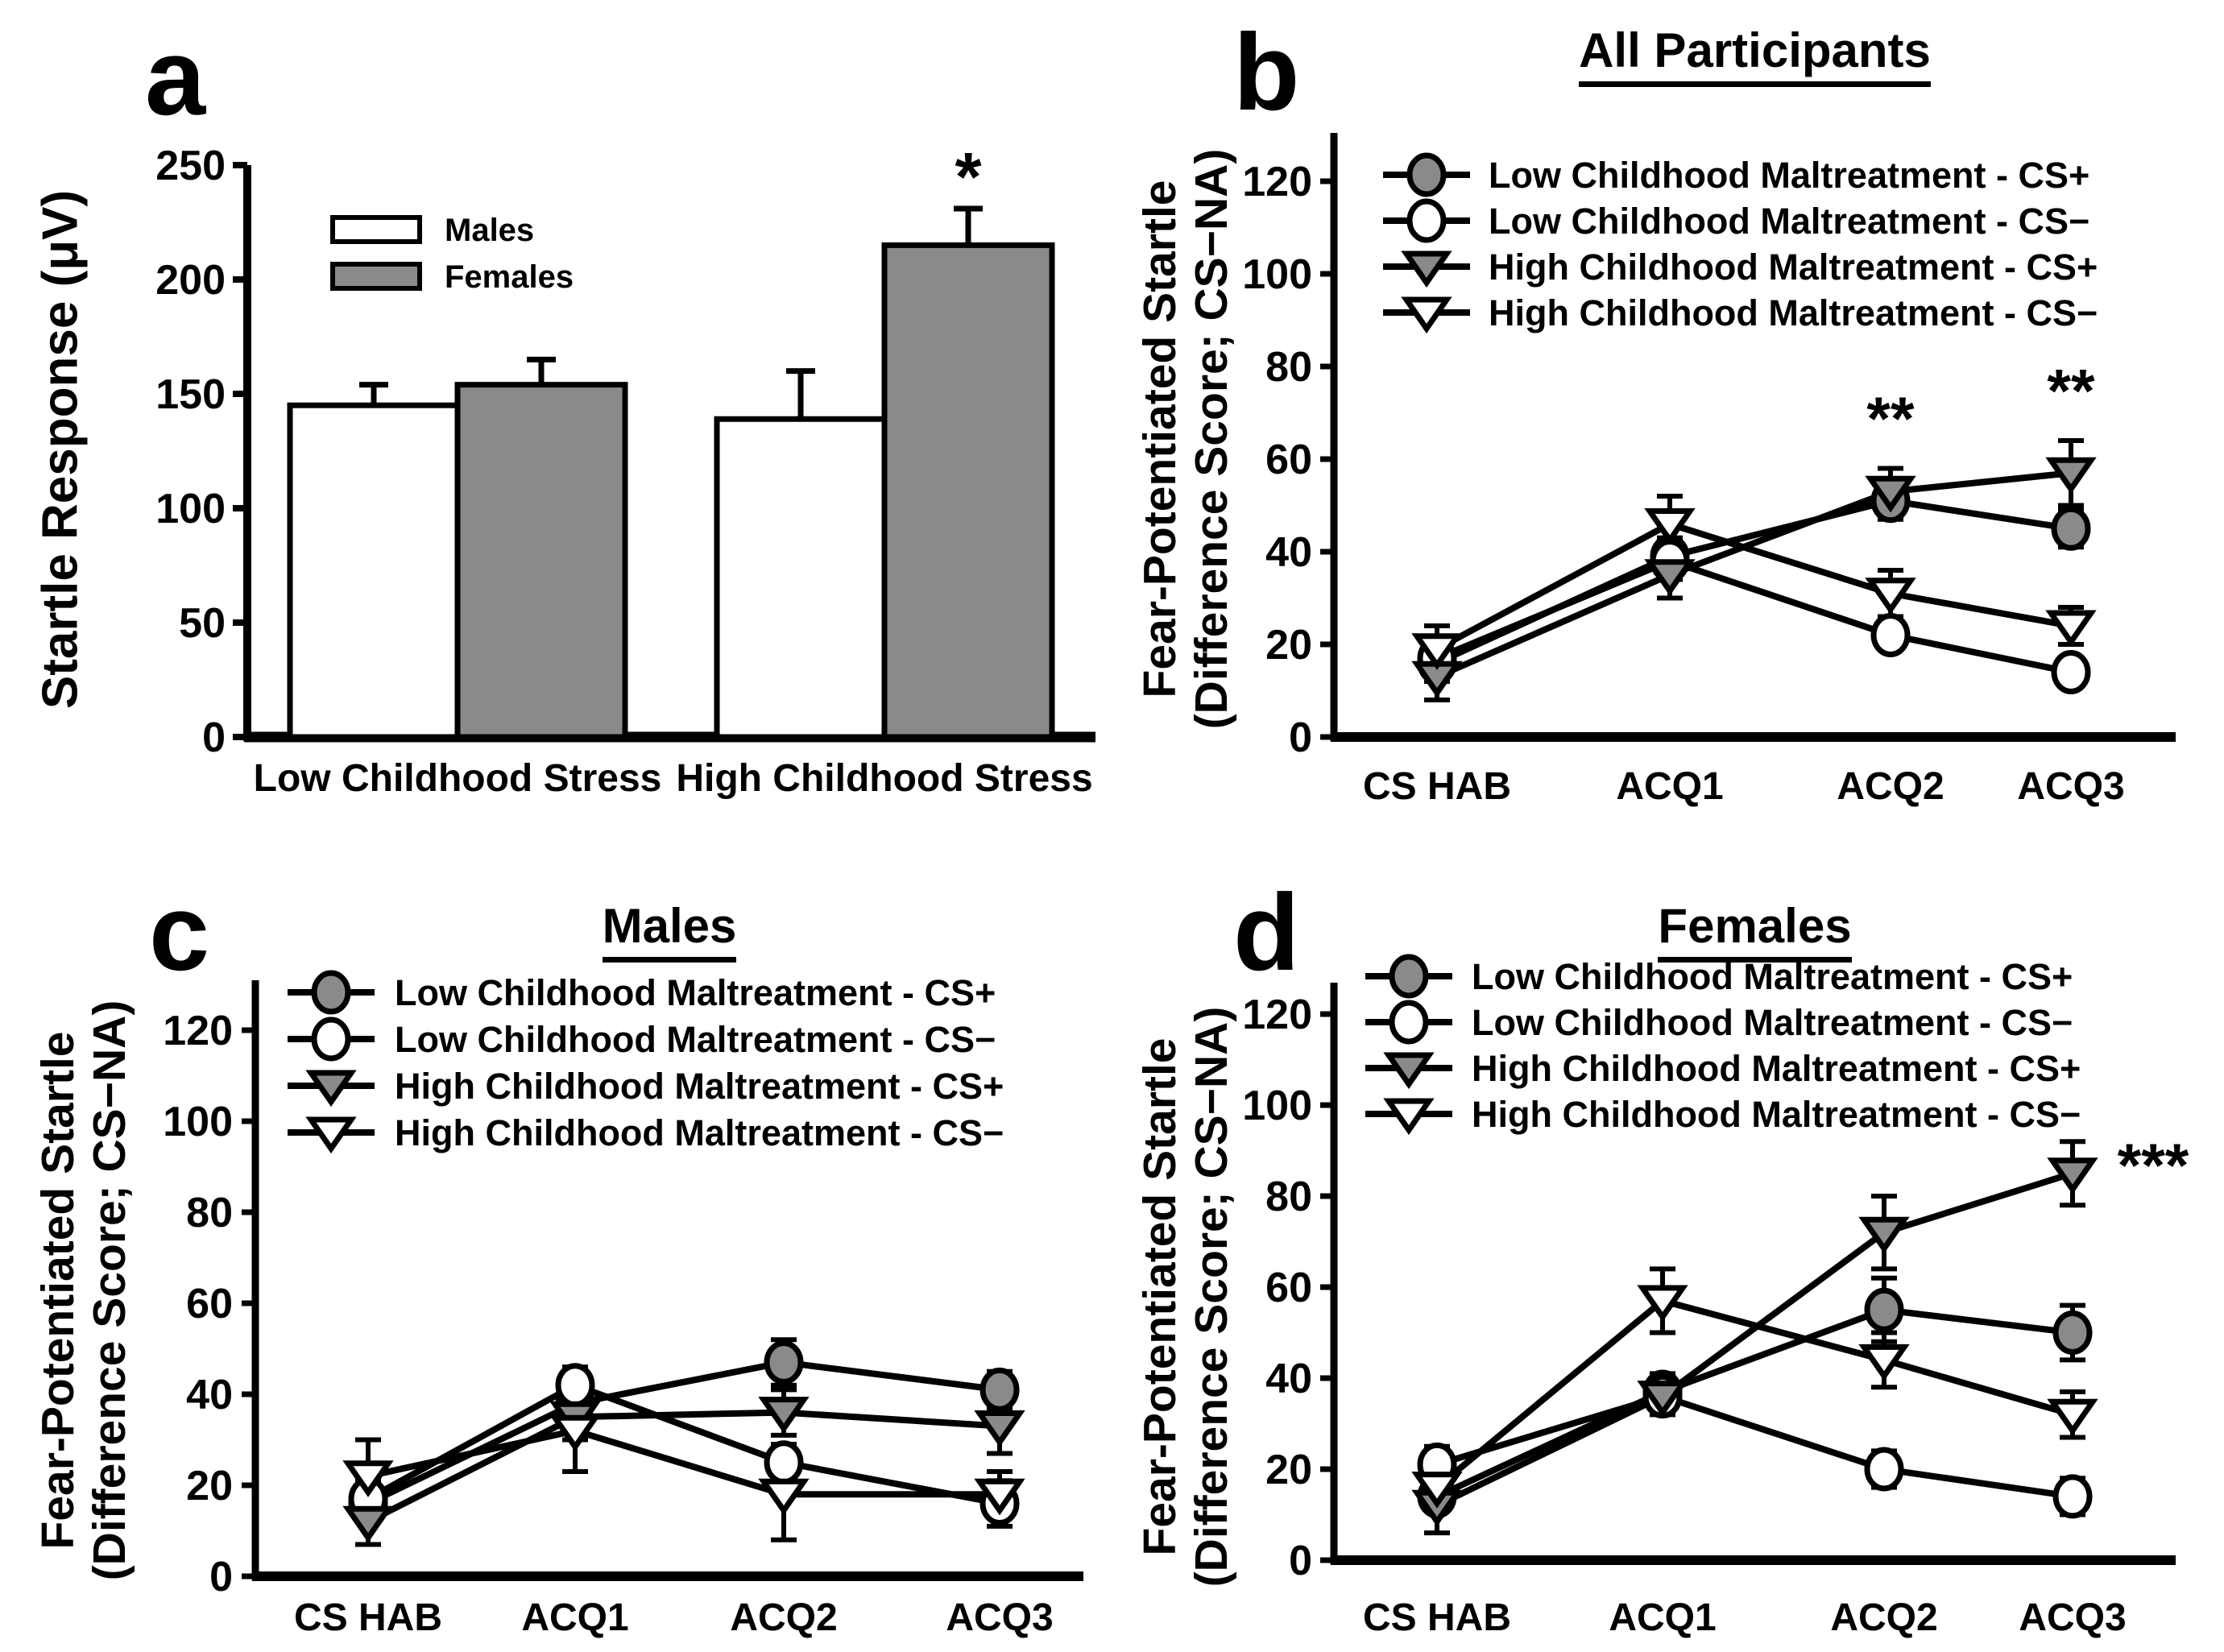 Image resolution: width=2224 pixels, height=1652 pixels. Describe the element at coordinates (190, 394) in the screenshot. I see `y-tick-label: 150` at that location.